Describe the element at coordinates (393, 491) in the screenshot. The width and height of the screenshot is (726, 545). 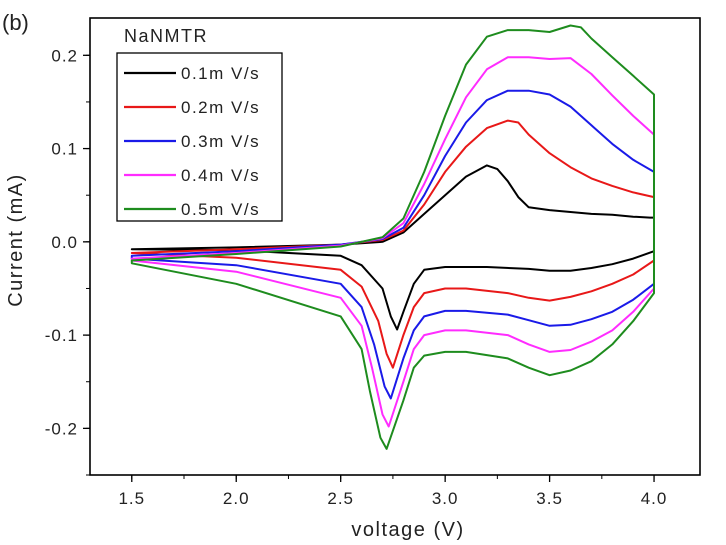
I see `x-axis: 1.5 2.0 2.5 3.0 3.5 4.0` at that location.